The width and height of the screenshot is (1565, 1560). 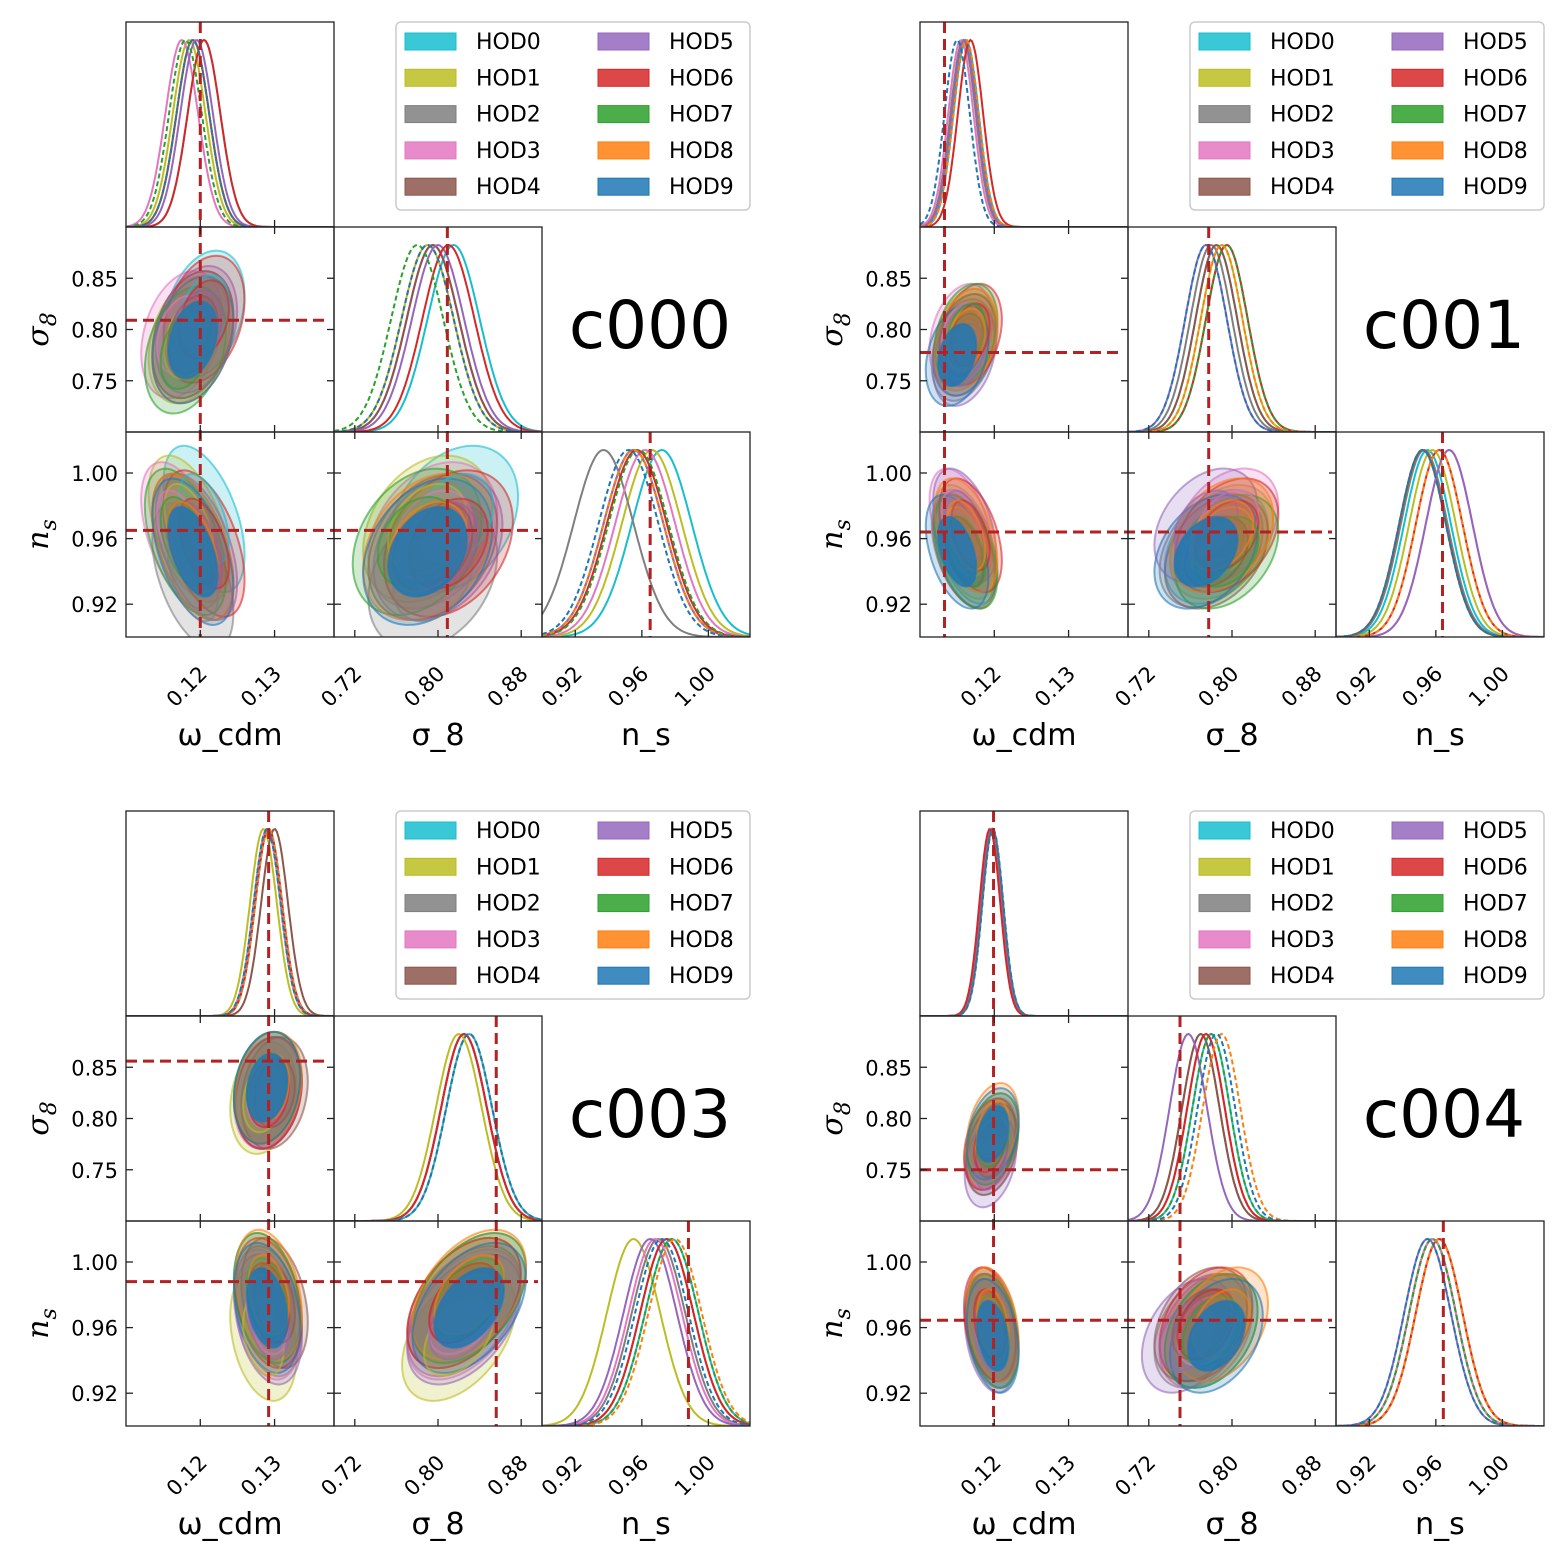 What do you see at coordinates (650, 325) in the screenshot?
I see `panel-title: c000` at bounding box center [650, 325].